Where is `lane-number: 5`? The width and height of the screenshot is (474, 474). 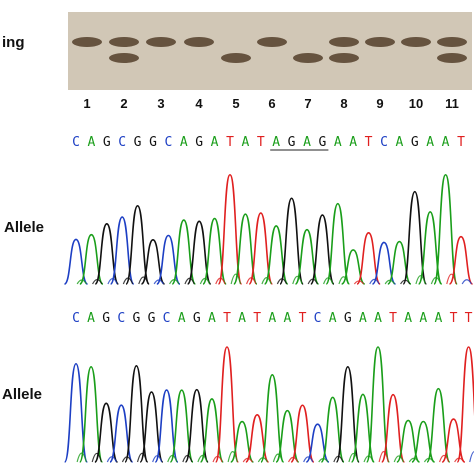 lane-number: 5 is located at coordinates (235, 103).